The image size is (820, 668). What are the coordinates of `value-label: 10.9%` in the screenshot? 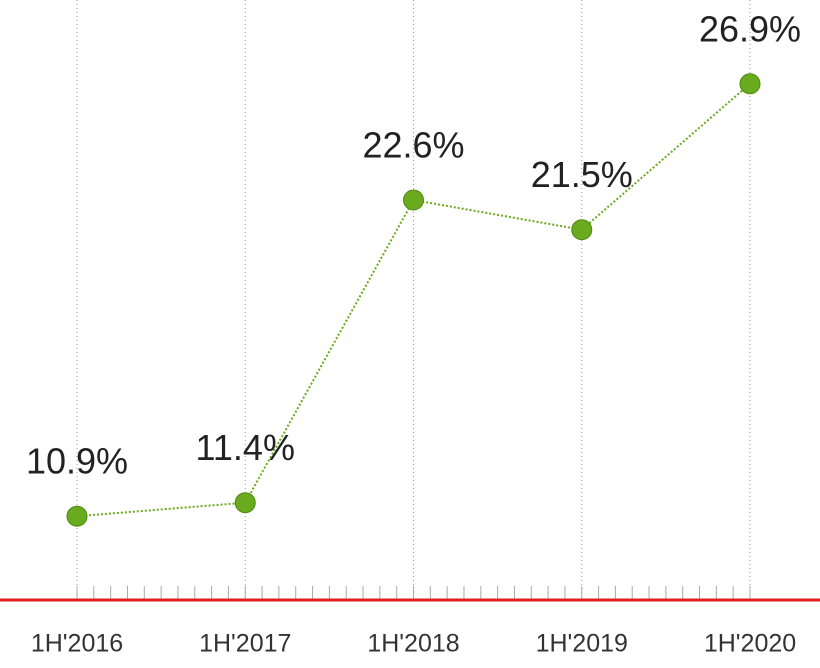 It's located at (77, 461).